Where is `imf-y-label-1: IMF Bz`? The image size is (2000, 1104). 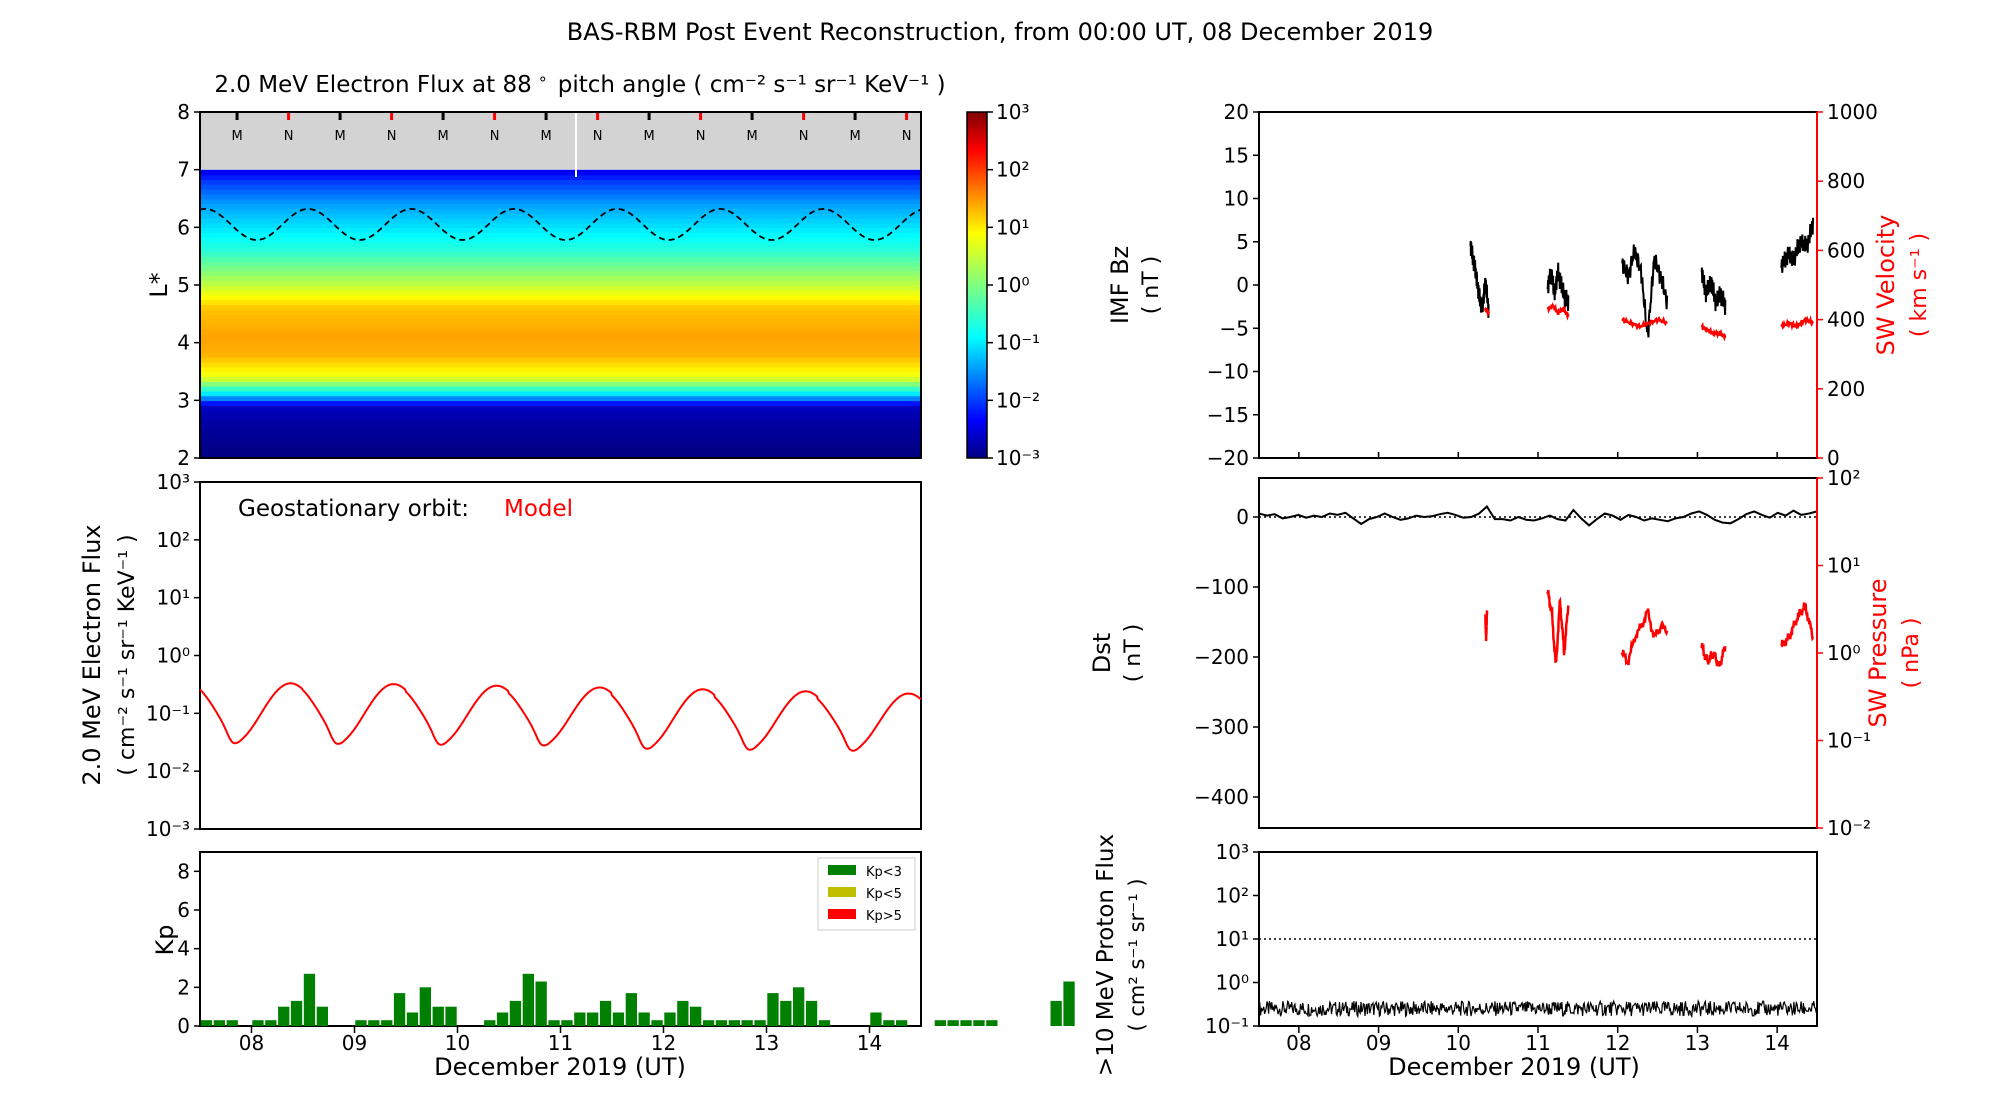
imf-y-label-1: IMF Bz is located at coordinates (1120, 285).